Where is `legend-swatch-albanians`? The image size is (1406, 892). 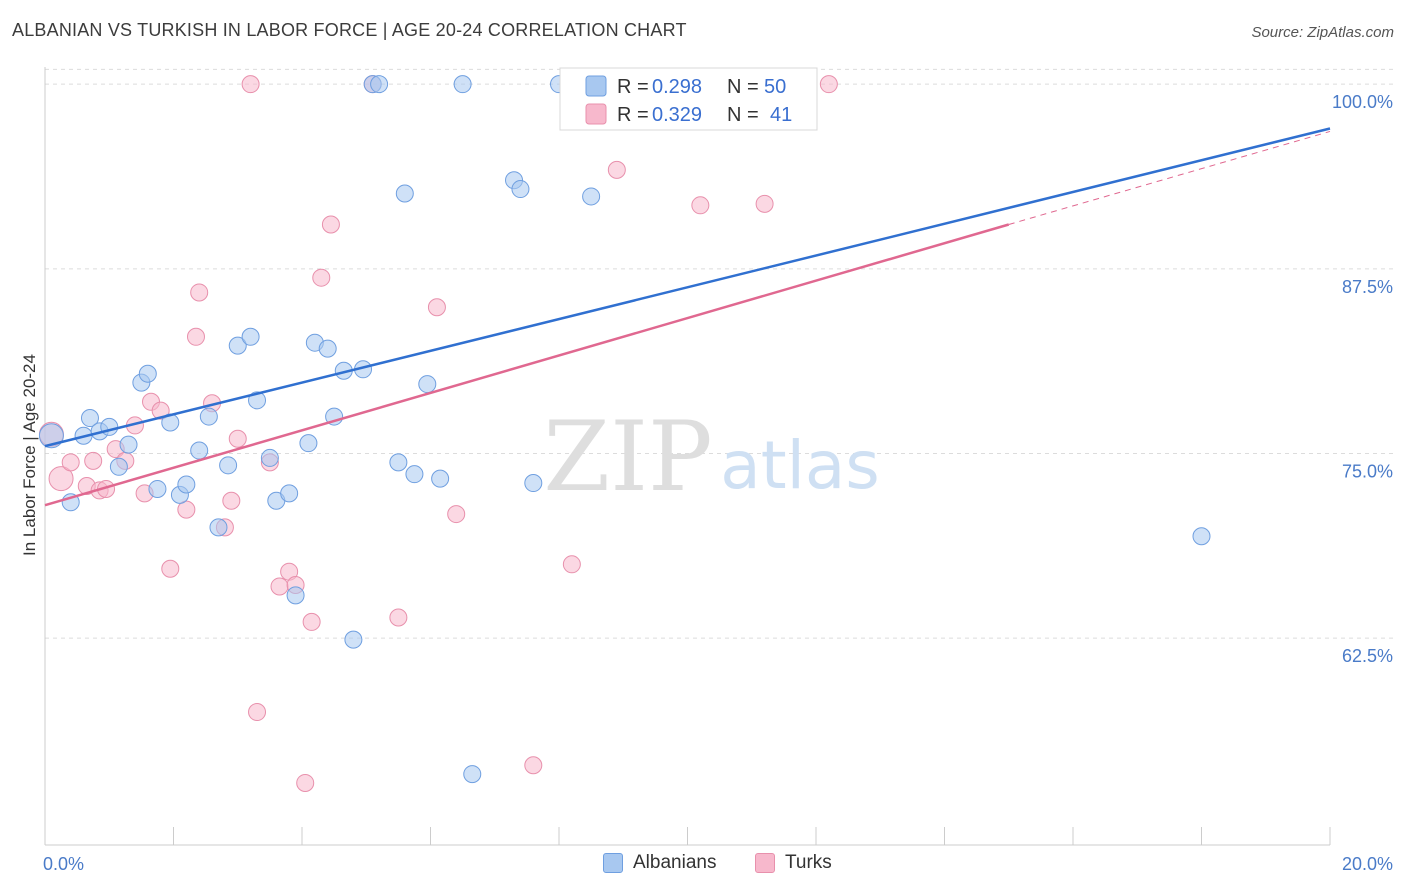 legend-swatch-albanians is located at coordinates (596, 86).